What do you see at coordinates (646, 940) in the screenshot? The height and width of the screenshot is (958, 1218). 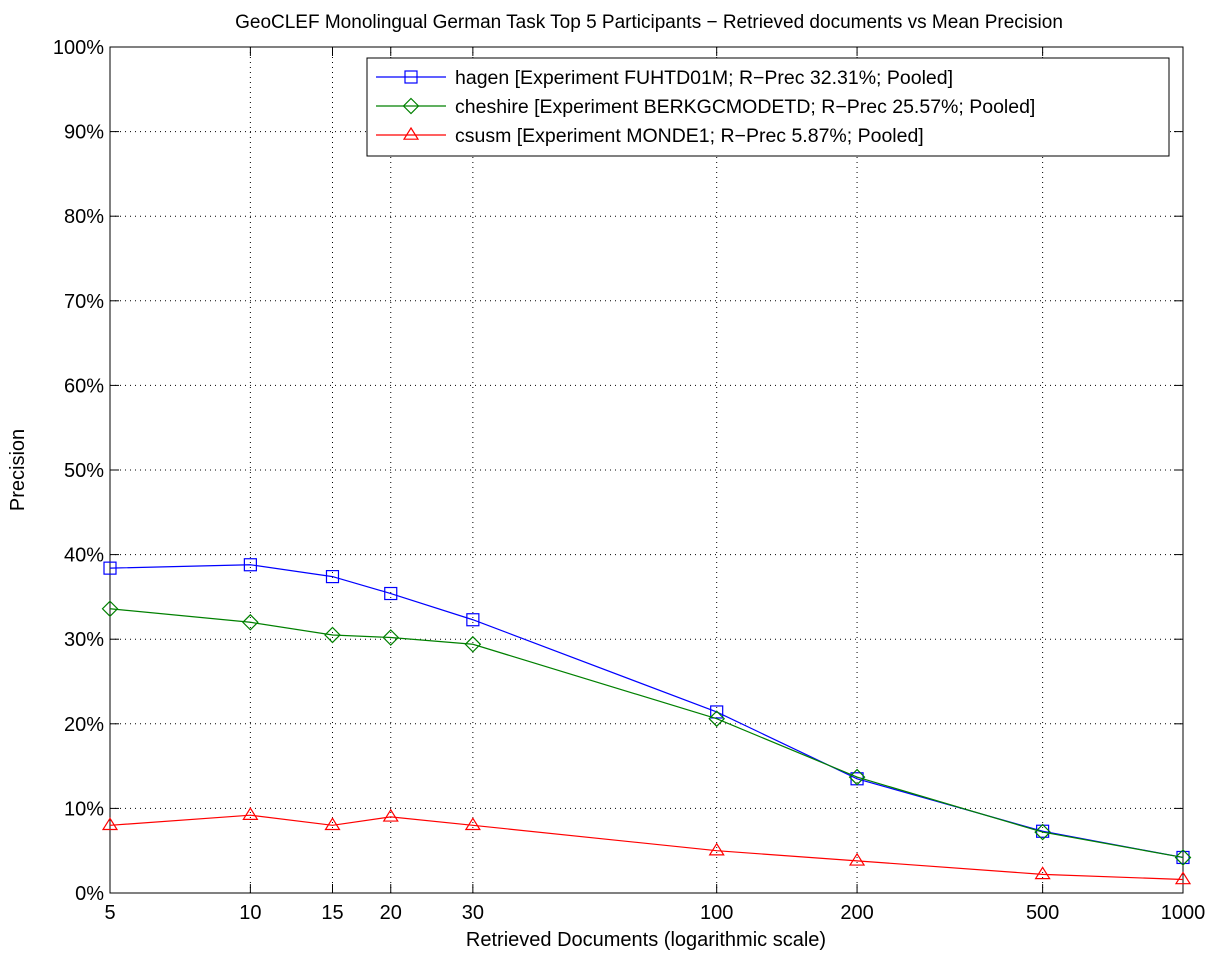 I see `x-axis-title: Retrieved Documents (logarithmic scale)` at bounding box center [646, 940].